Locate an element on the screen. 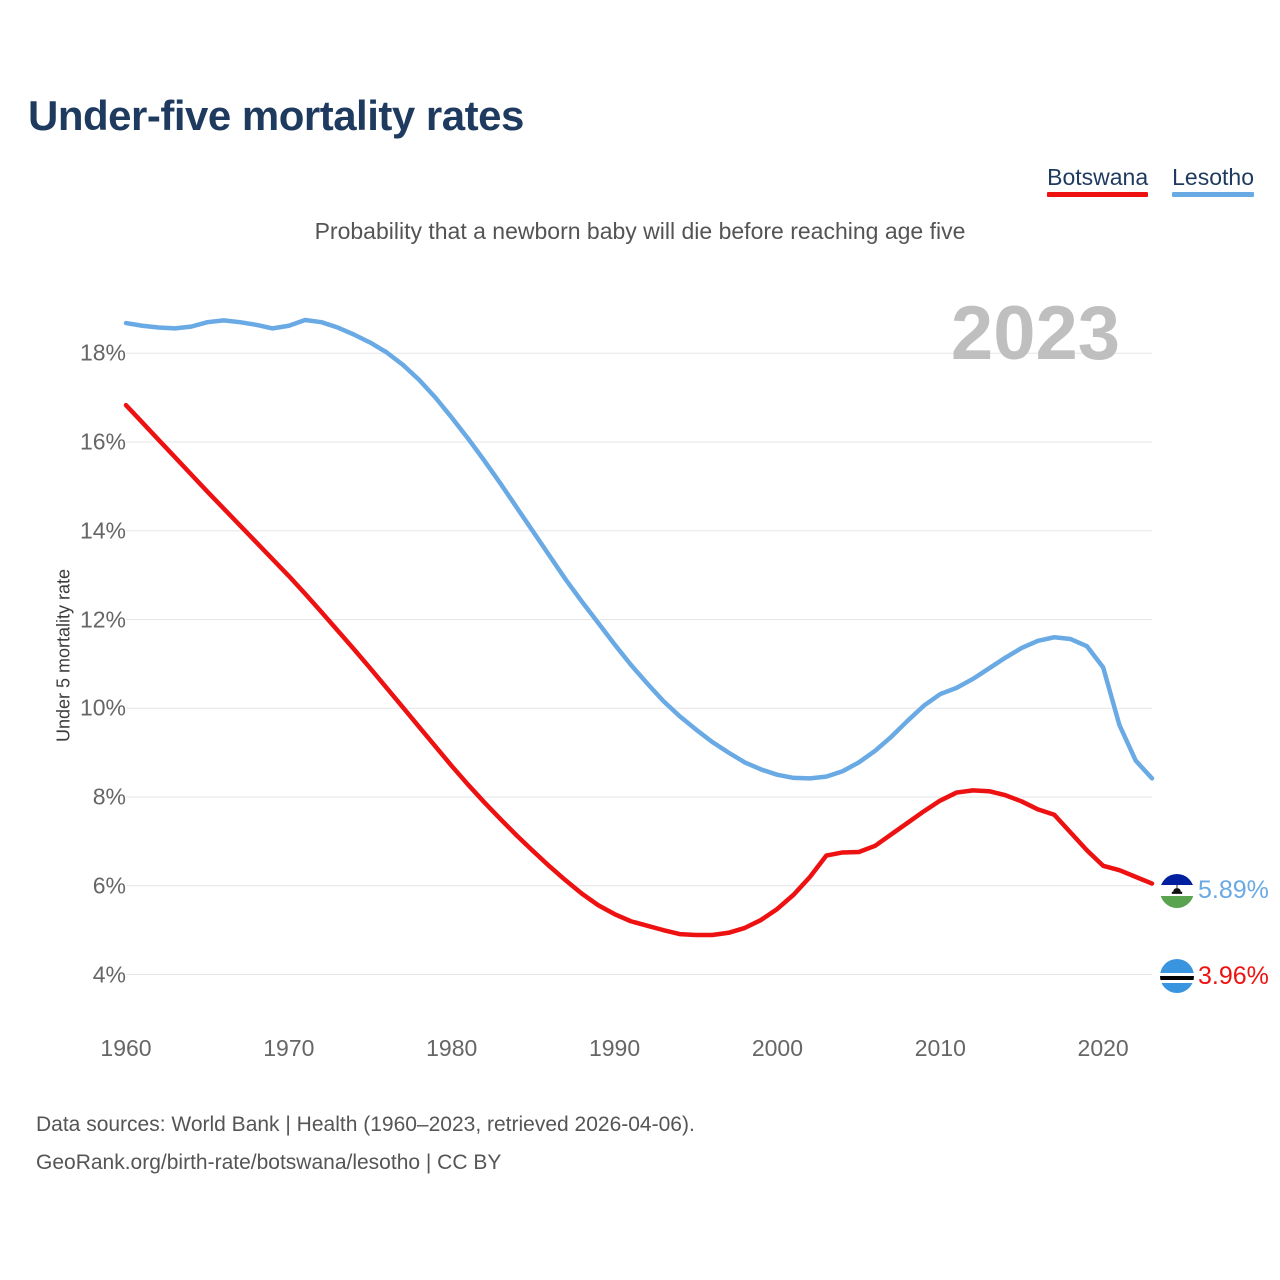 The height and width of the screenshot is (1280, 1280). lesotho-flag-icon is located at coordinates (1177, 890).